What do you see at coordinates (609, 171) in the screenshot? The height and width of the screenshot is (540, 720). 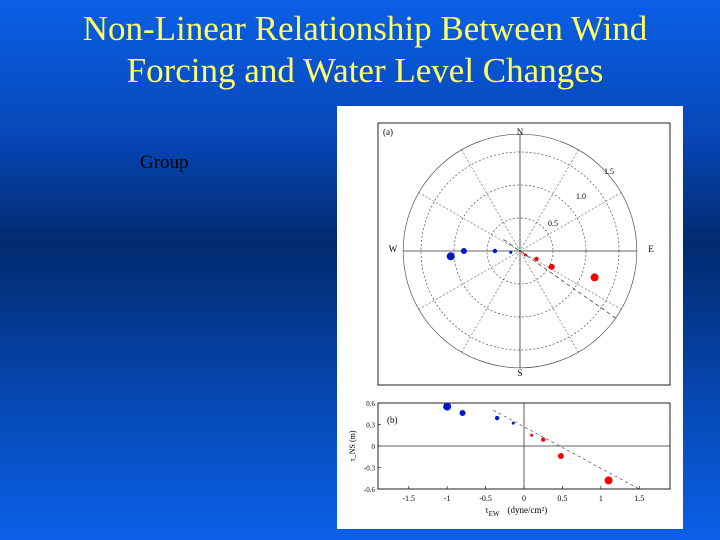 I see `ring-label-1.5: 1.5` at bounding box center [609, 171].